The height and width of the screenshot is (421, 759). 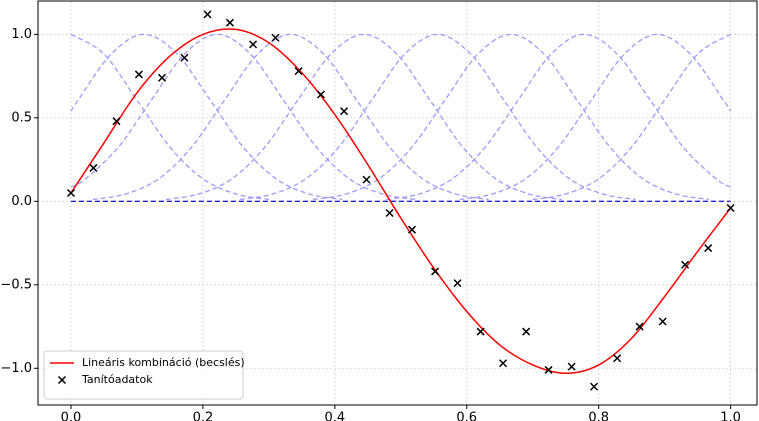 I want to click on x-tick-label: 0.6, so click(x=466, y=416).